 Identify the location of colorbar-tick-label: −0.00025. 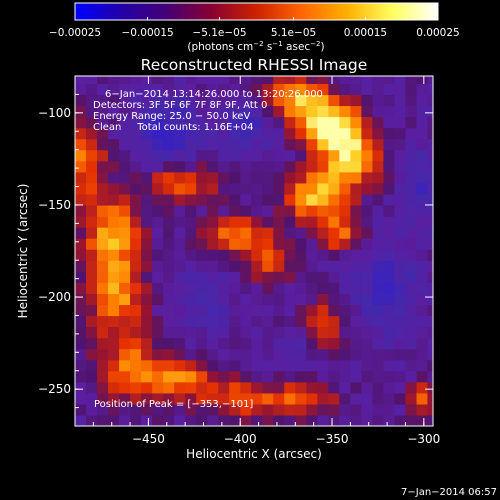
(75, 33).